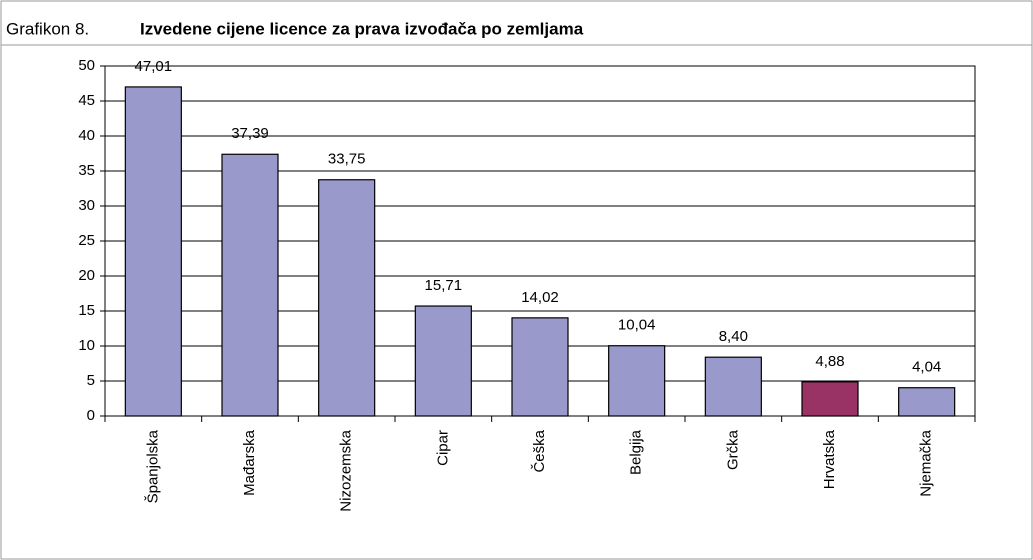 Image resolution: width=1033 pixels, height=560 pixels. Describe the element at coordinates (154, 66) in the screenshot. I see `value-label: 47,01` at that location.